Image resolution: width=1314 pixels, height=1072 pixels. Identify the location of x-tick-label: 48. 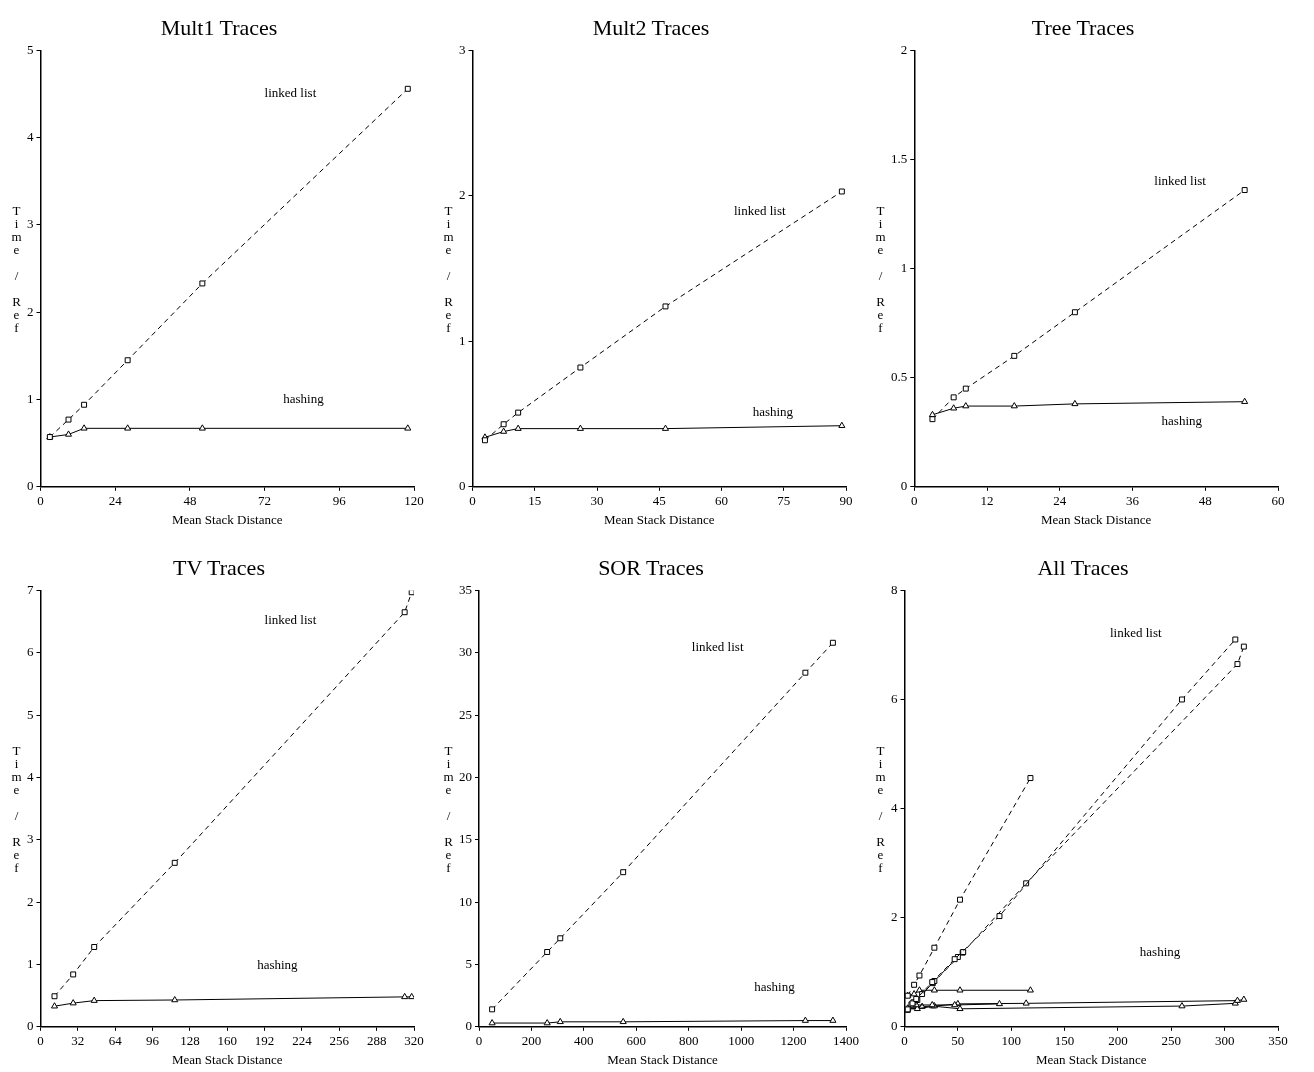
(1205, 501).